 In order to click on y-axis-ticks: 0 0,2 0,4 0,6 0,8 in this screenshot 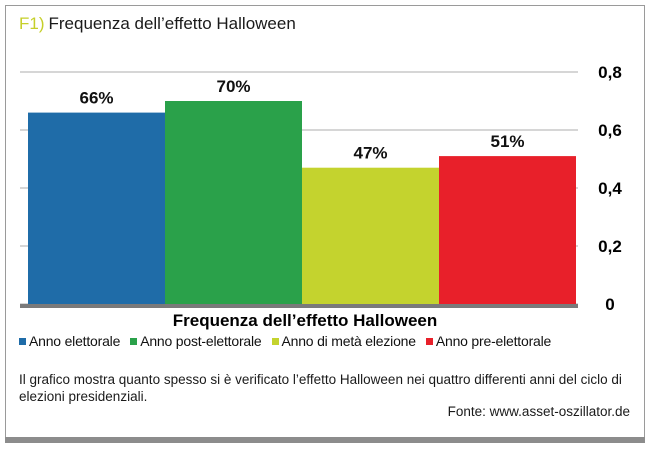, I will do `click(610, 188)`.